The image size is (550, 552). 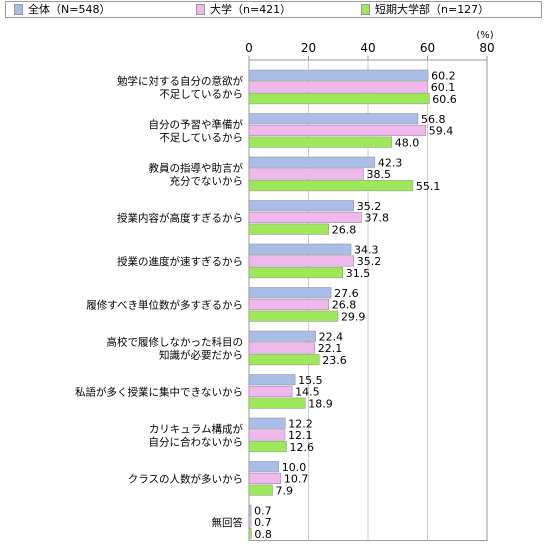 What do you see at coordinates (444, 99) in the screenshot?
I see `data-label: 60.6` at bounding box center [444, 99].